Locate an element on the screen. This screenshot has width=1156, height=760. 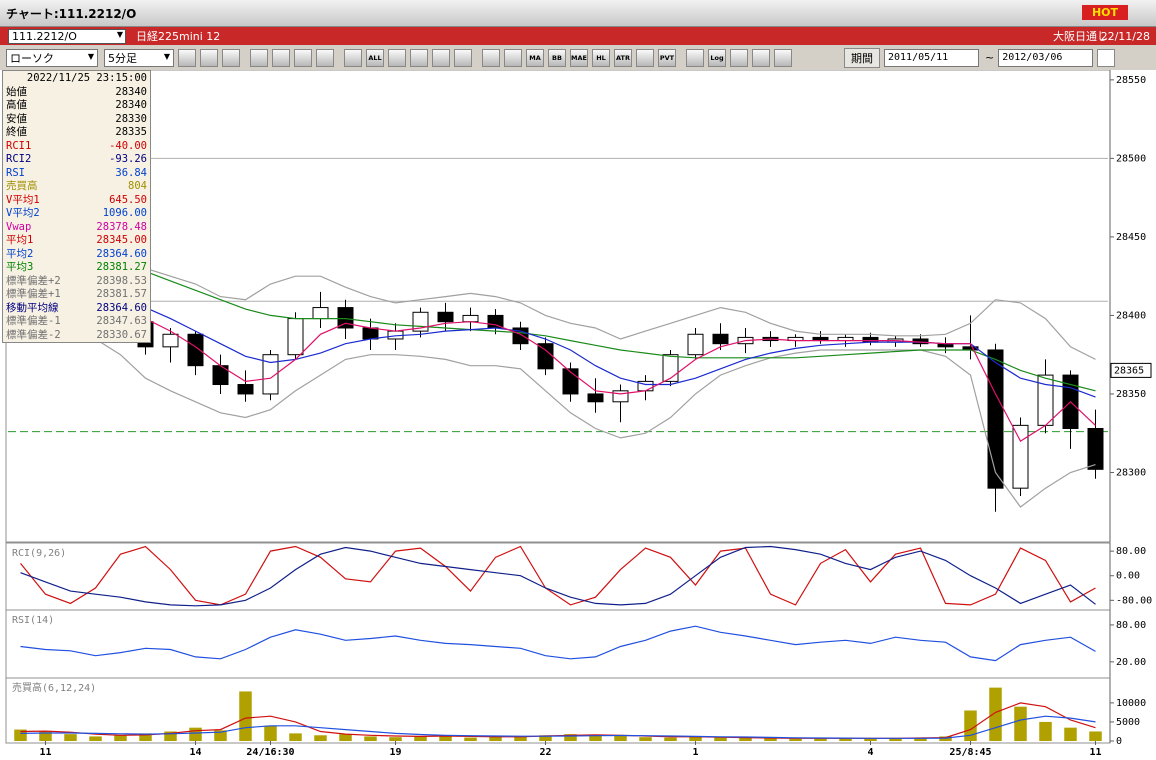
info-row: 安値 28330 is located at coordinates (76, 120).